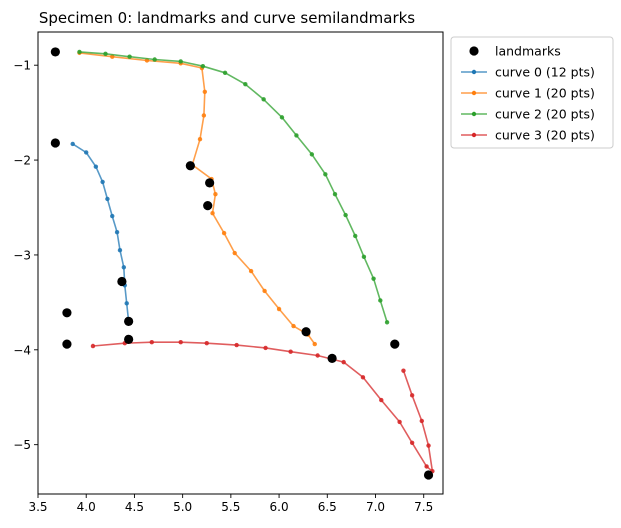 The height and width of the screenshot is (528, 621). I want to click on x-tick-label: 5.0, so click(182, 507).